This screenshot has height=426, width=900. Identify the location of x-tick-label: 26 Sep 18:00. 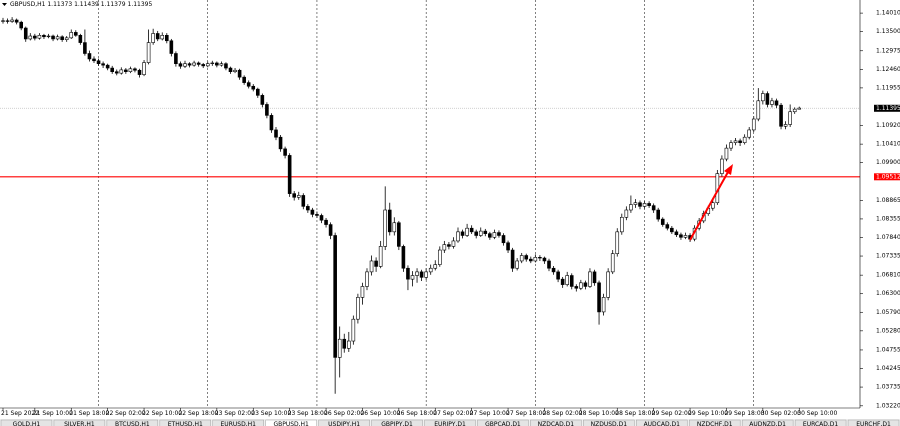
(417, 413).